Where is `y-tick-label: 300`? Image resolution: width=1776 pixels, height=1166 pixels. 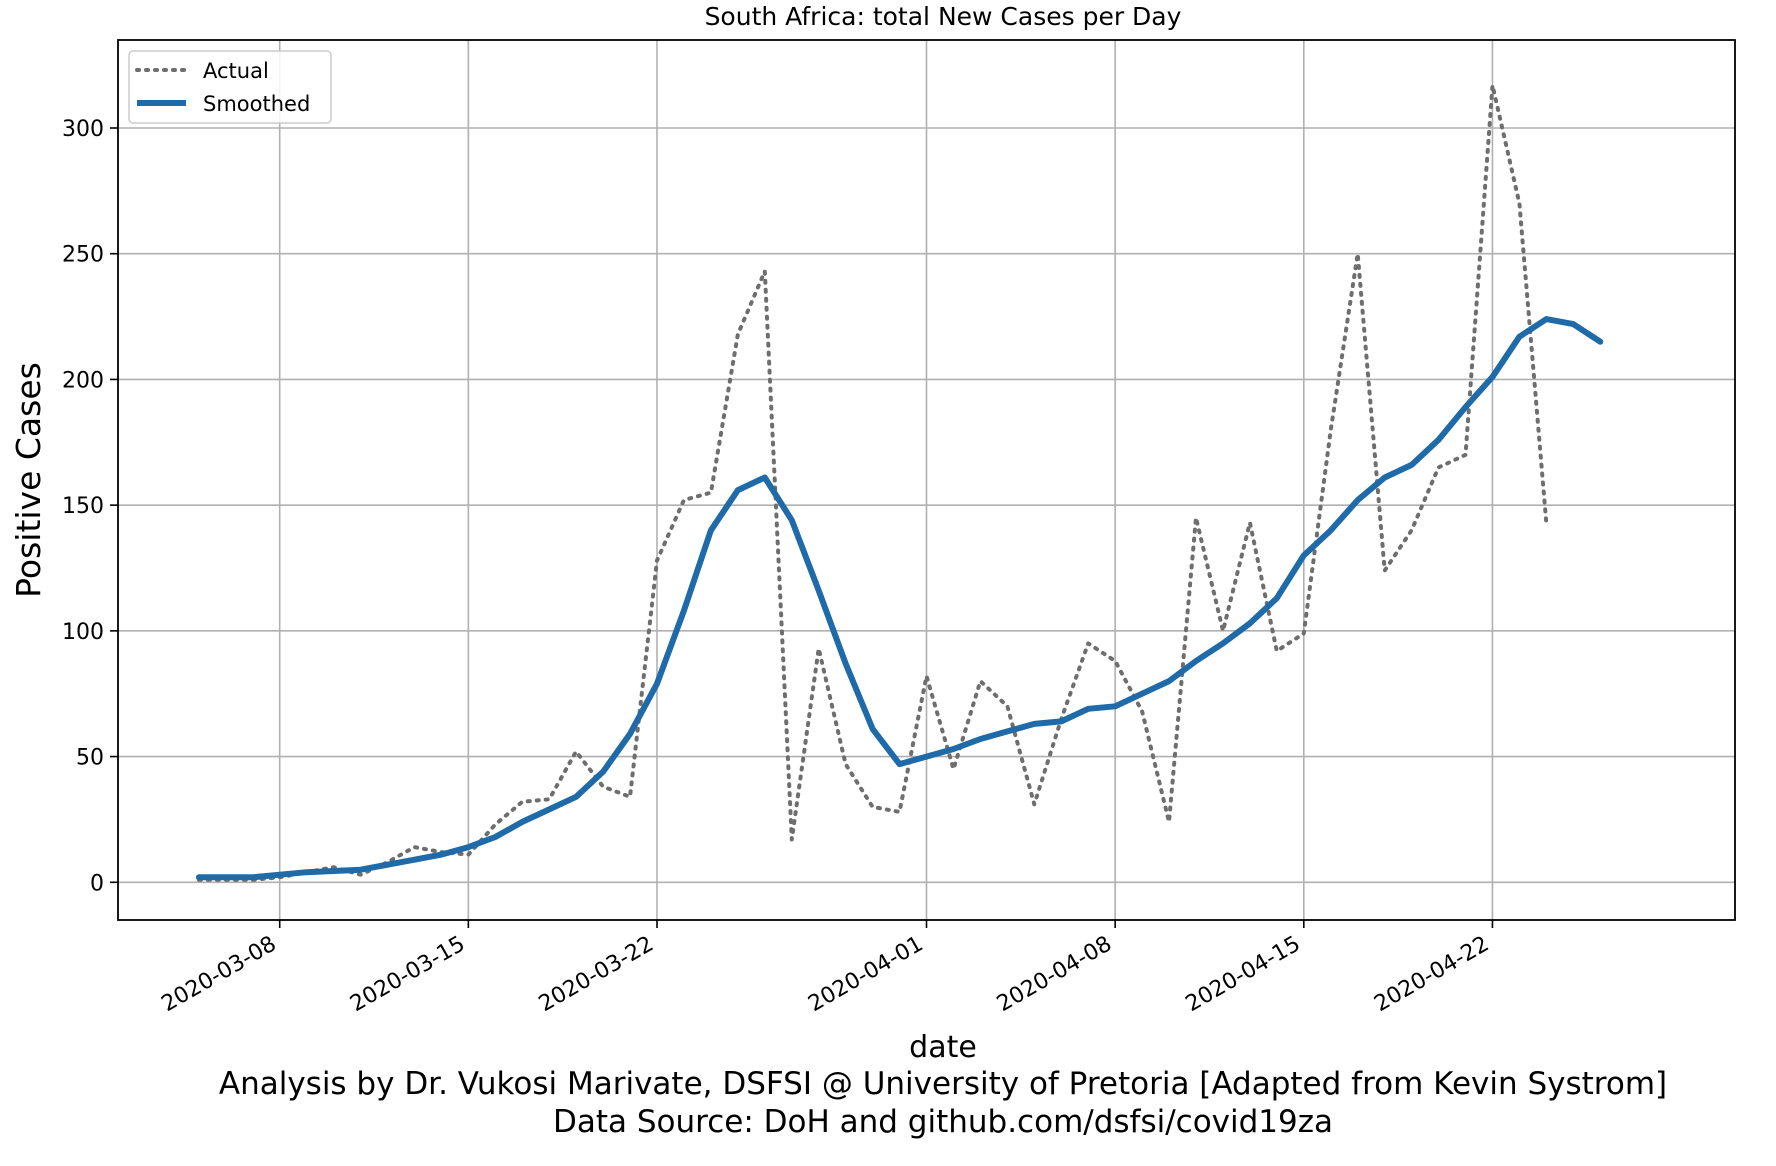
y-tick-label: 300 is located at coordinates (83, 129).